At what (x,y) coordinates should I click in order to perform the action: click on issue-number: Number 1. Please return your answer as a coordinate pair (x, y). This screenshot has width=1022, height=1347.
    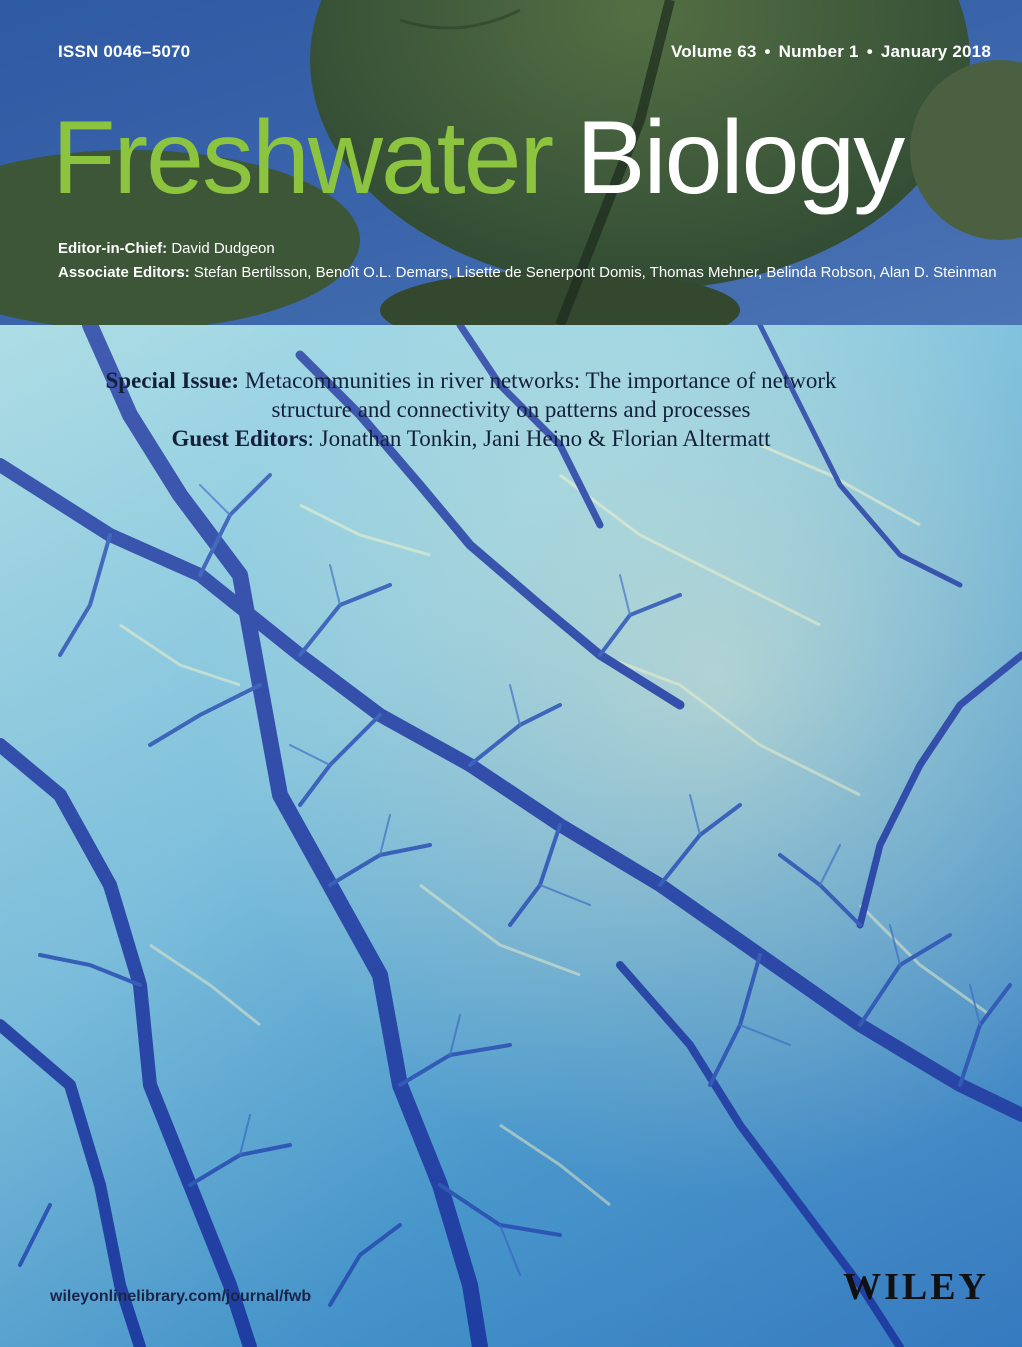
    Looking at the image, I should click on (818, 51).